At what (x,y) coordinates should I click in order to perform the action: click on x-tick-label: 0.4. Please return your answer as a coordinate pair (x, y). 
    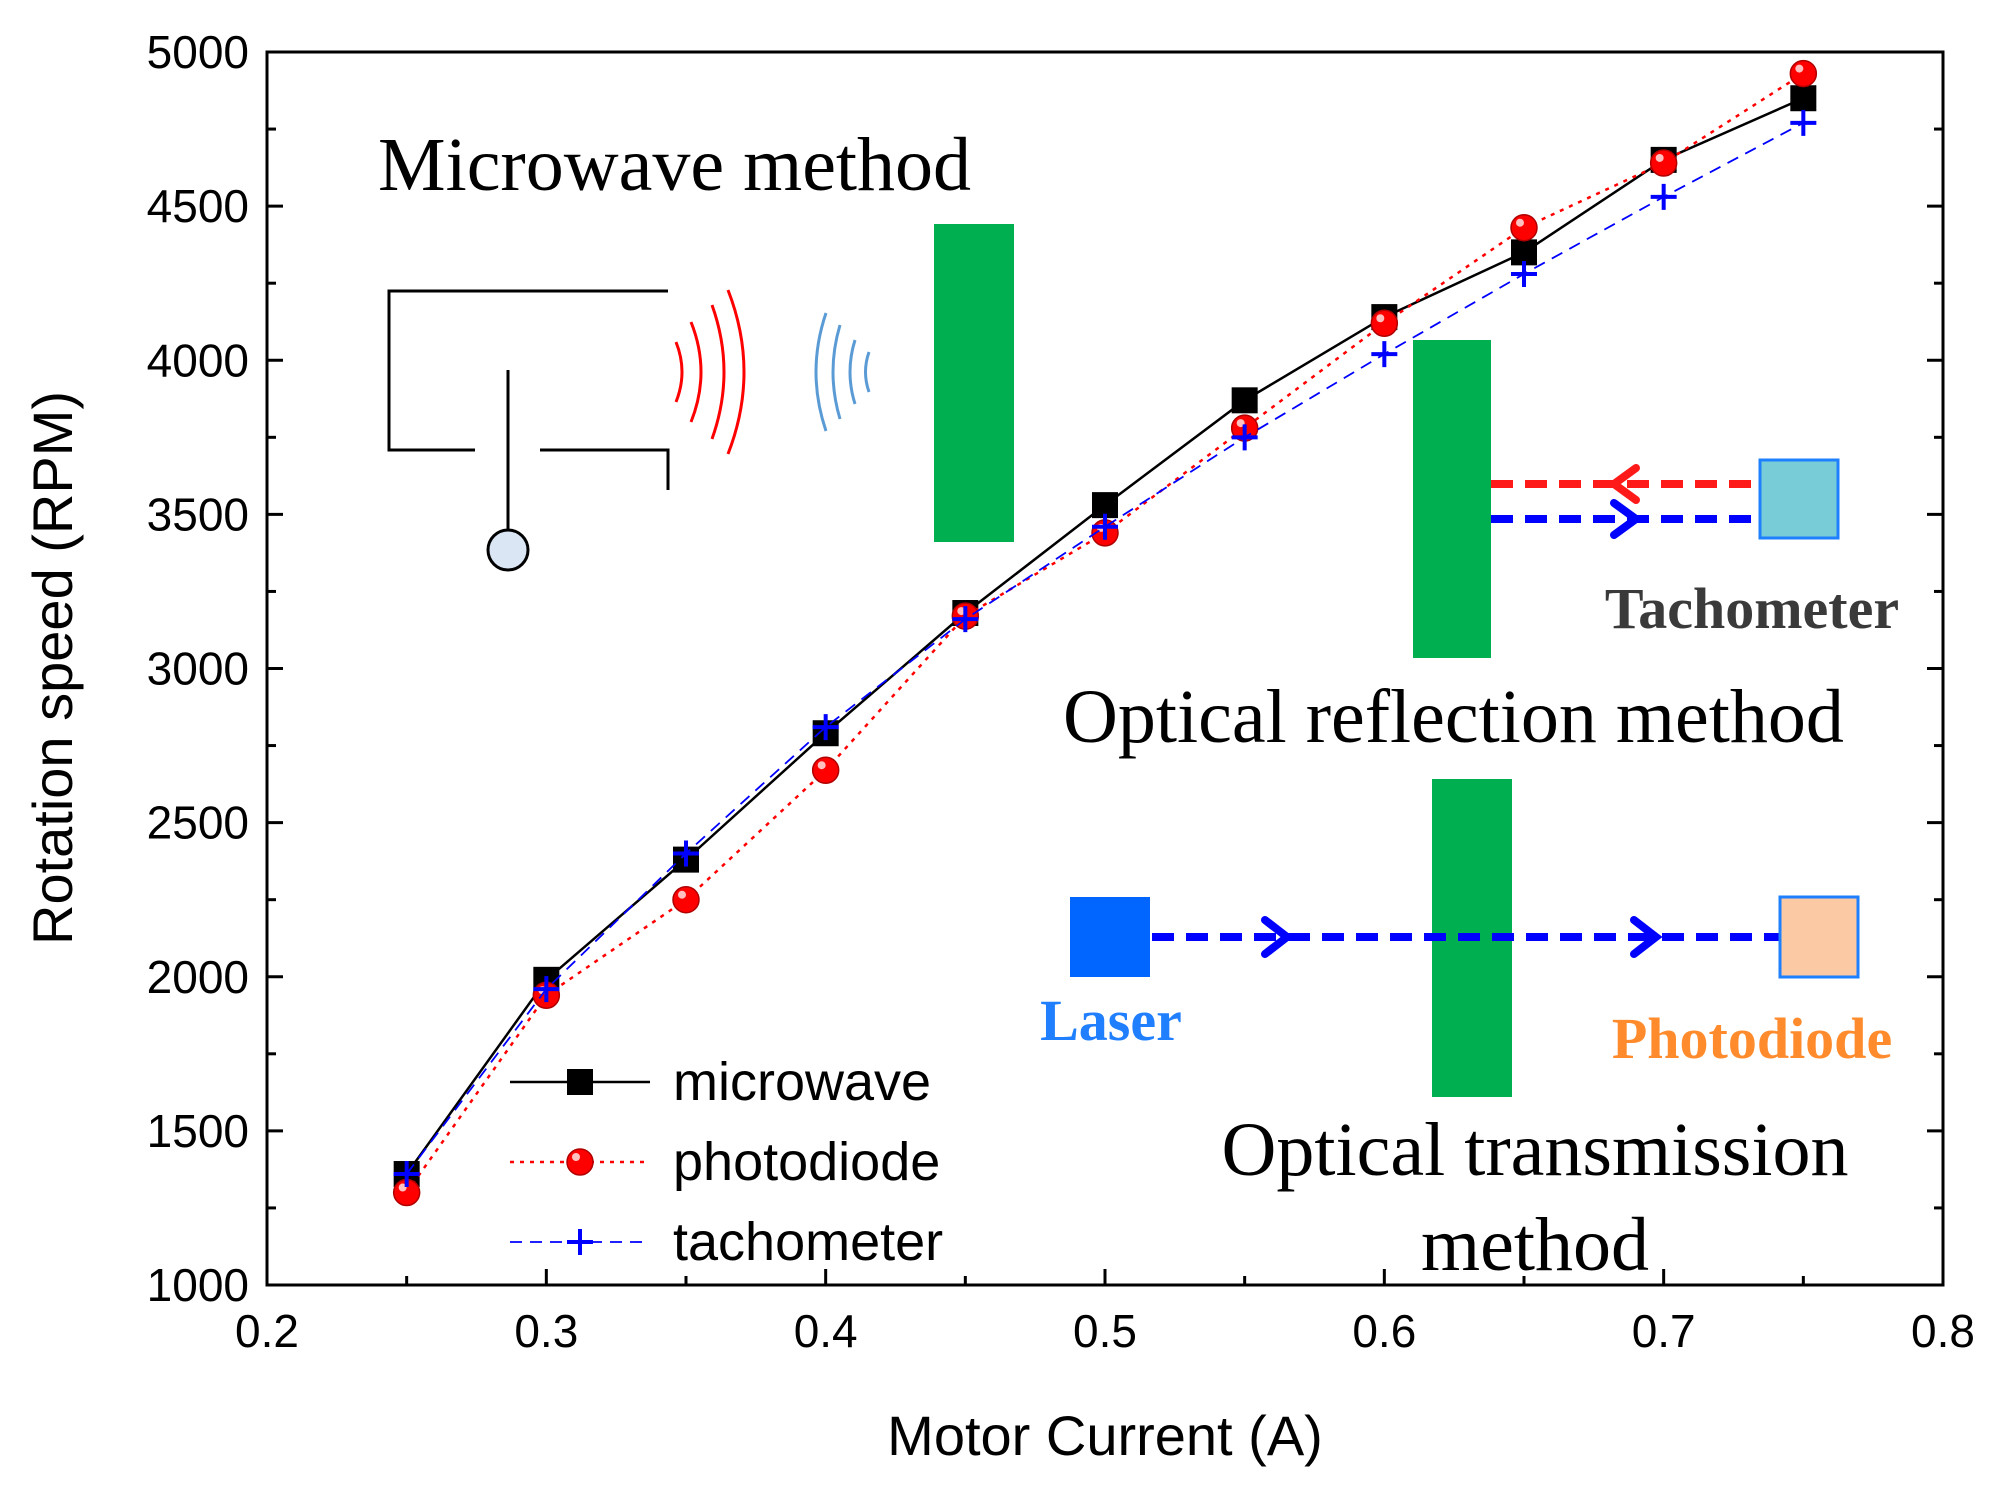
    Looking at the image, I should click on (826, 1331).